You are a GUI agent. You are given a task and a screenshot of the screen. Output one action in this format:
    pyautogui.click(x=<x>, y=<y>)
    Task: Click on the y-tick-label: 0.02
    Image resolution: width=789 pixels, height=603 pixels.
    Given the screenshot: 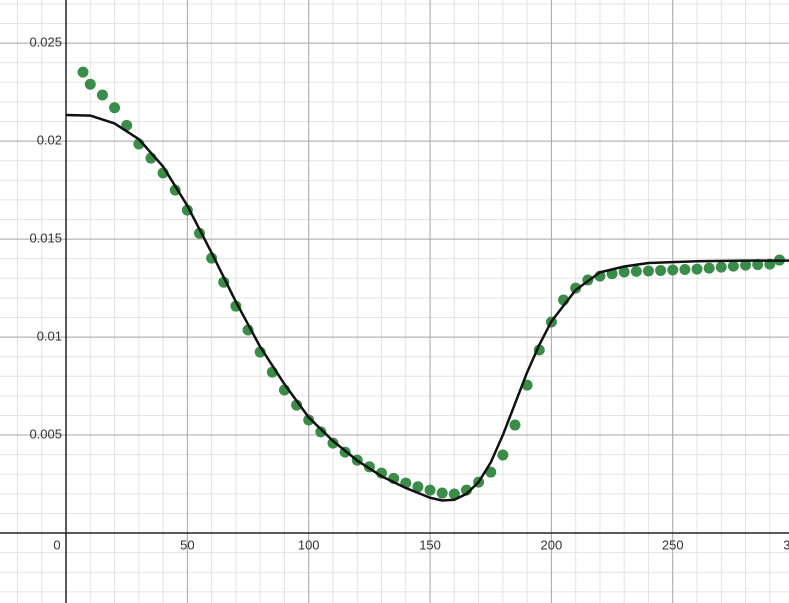 What is the action you would take?
    pyautogui.click(x=49, y=140)
    